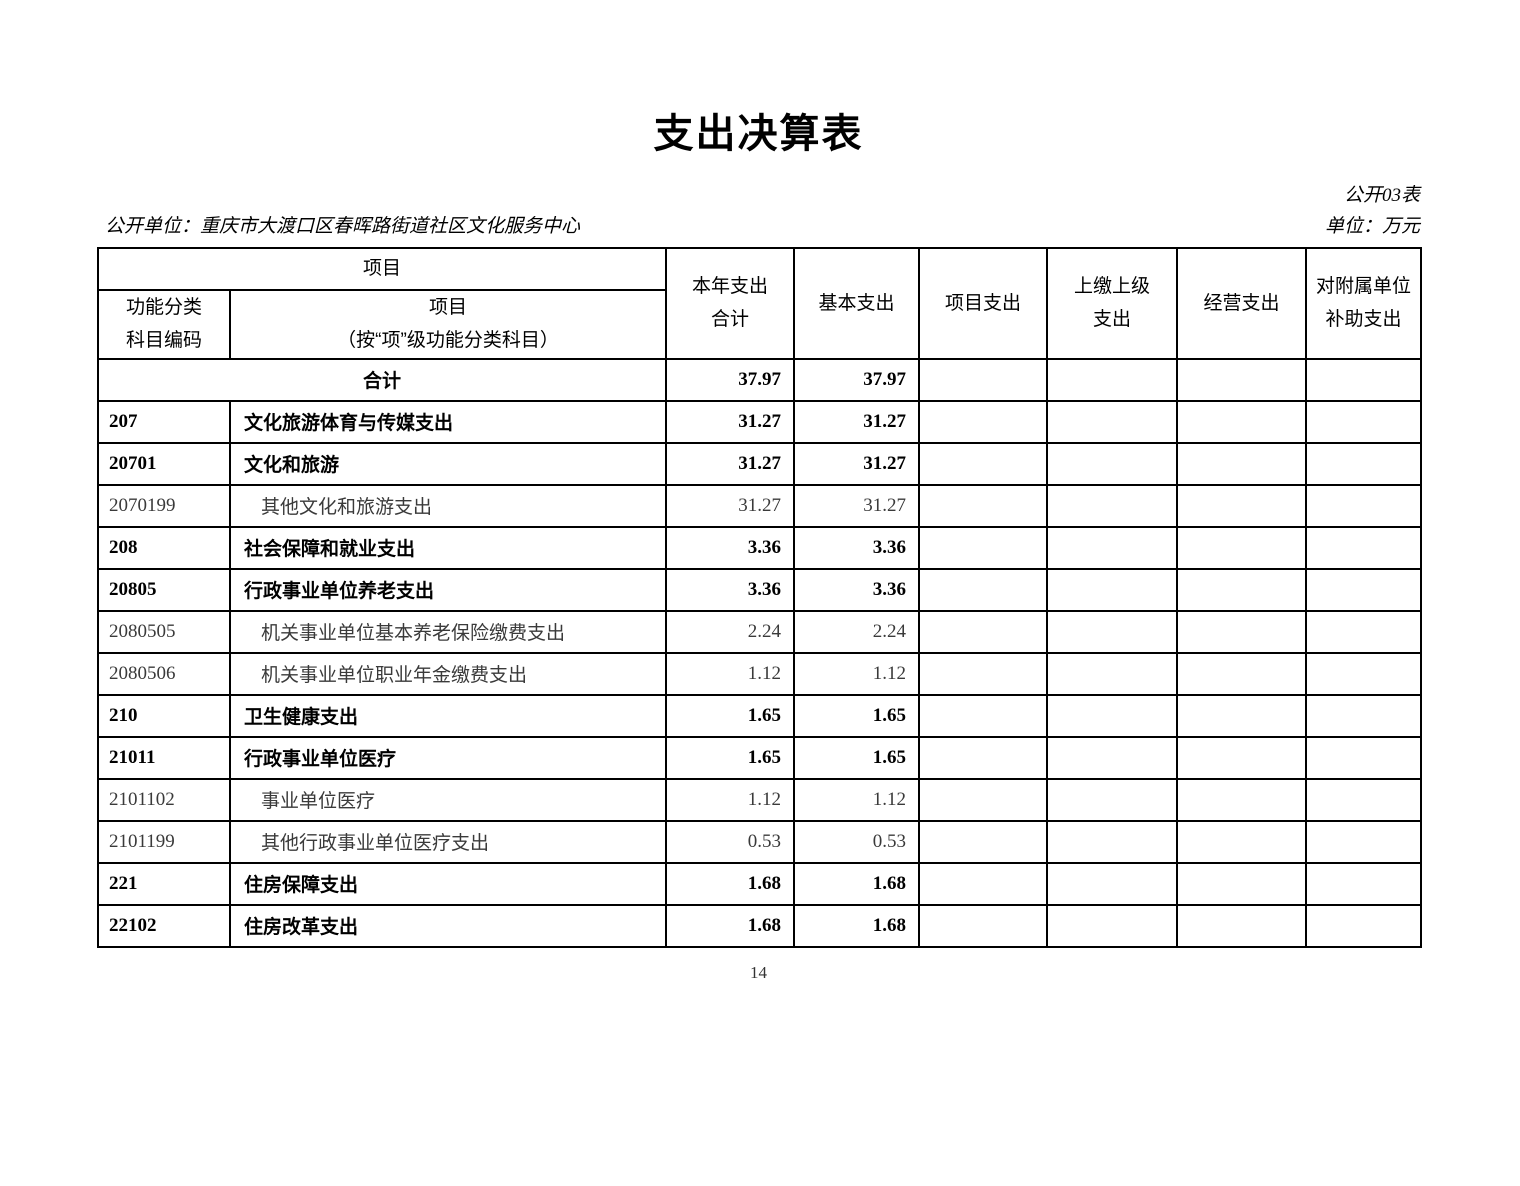 The image size is (1520, 1186). What do you see at coordinates (983, 303) in the screenshot?
I see `column-header-project: 项目支出` at bounding box center [983, 303].